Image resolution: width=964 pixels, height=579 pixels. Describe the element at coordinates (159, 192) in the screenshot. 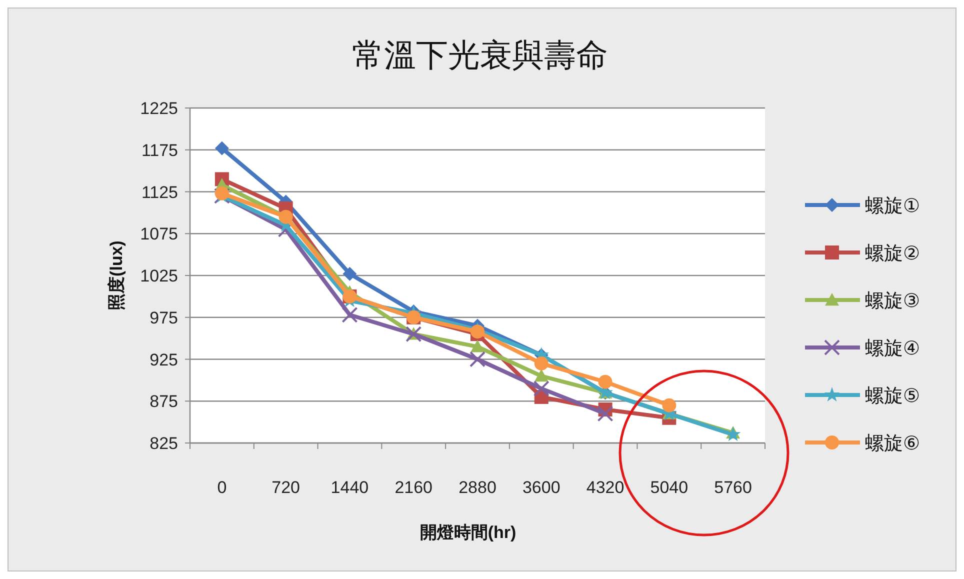

I see `y-tick-label: 1125` at that location.